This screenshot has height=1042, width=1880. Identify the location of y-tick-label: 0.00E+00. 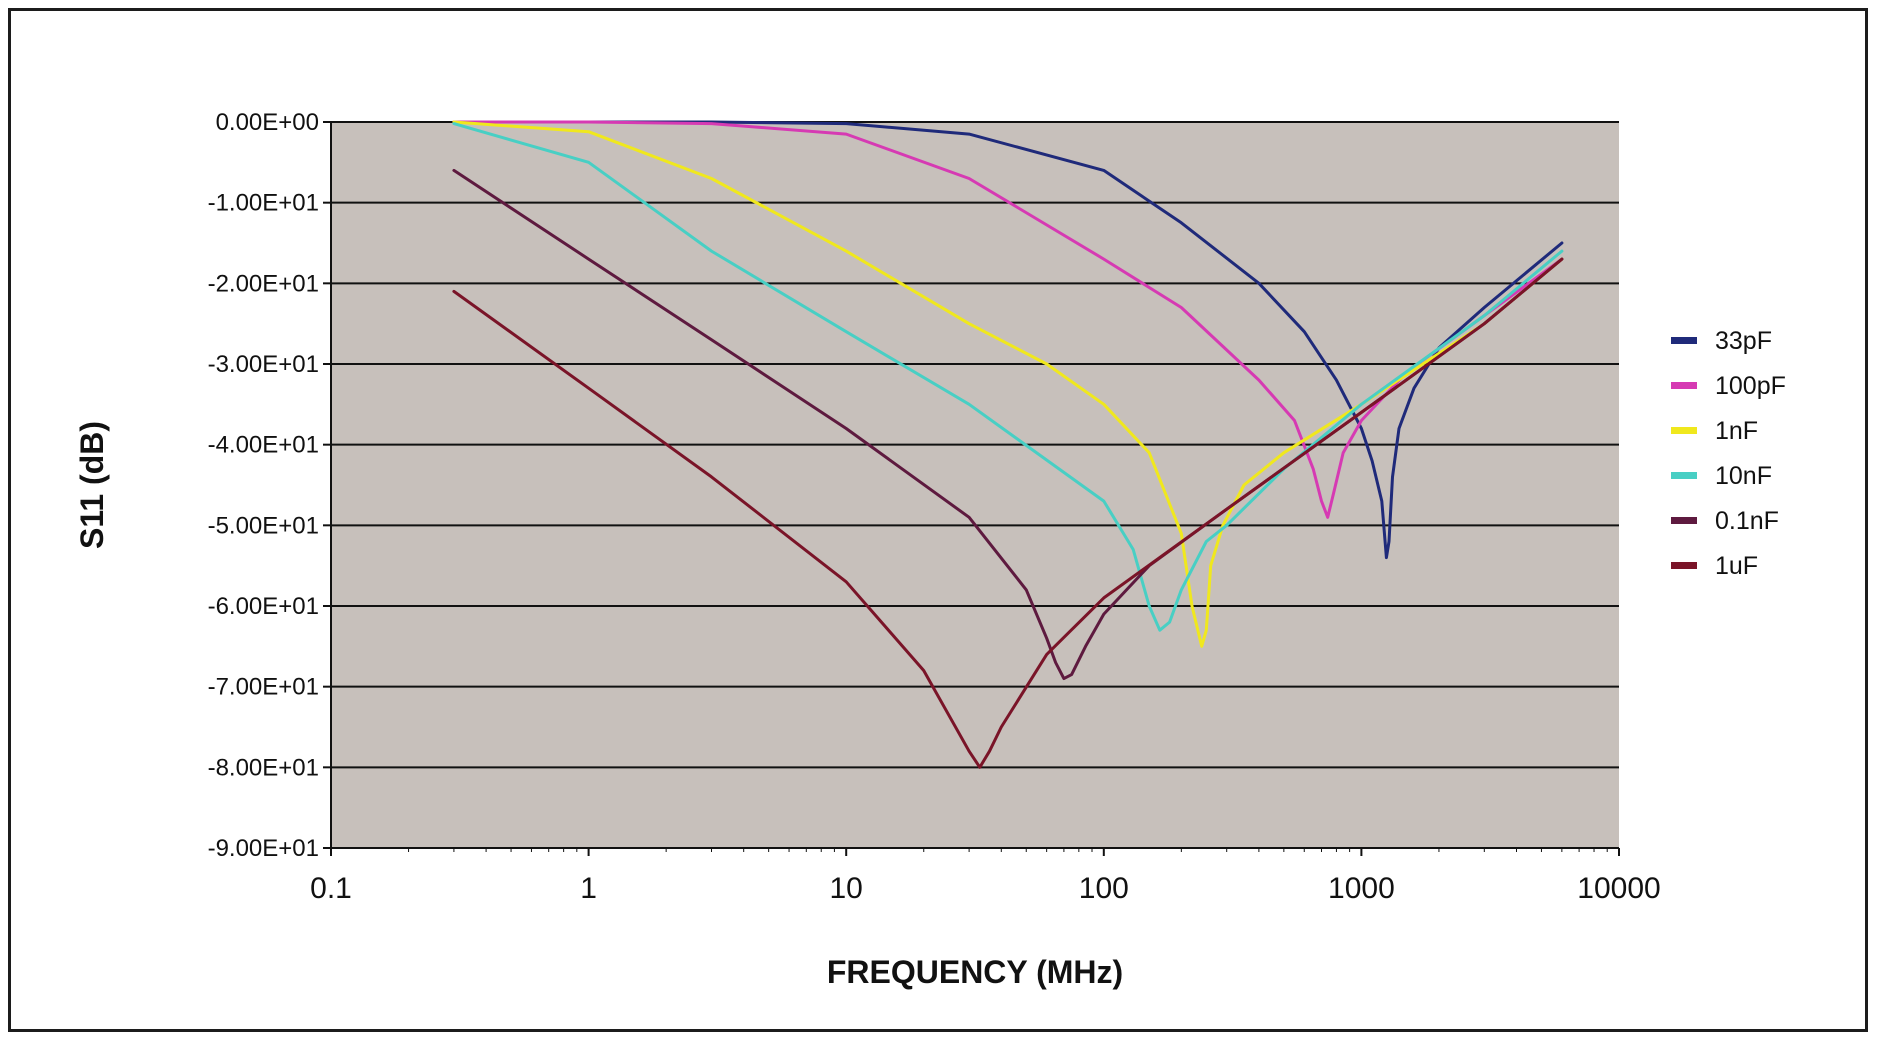
(267, 122).